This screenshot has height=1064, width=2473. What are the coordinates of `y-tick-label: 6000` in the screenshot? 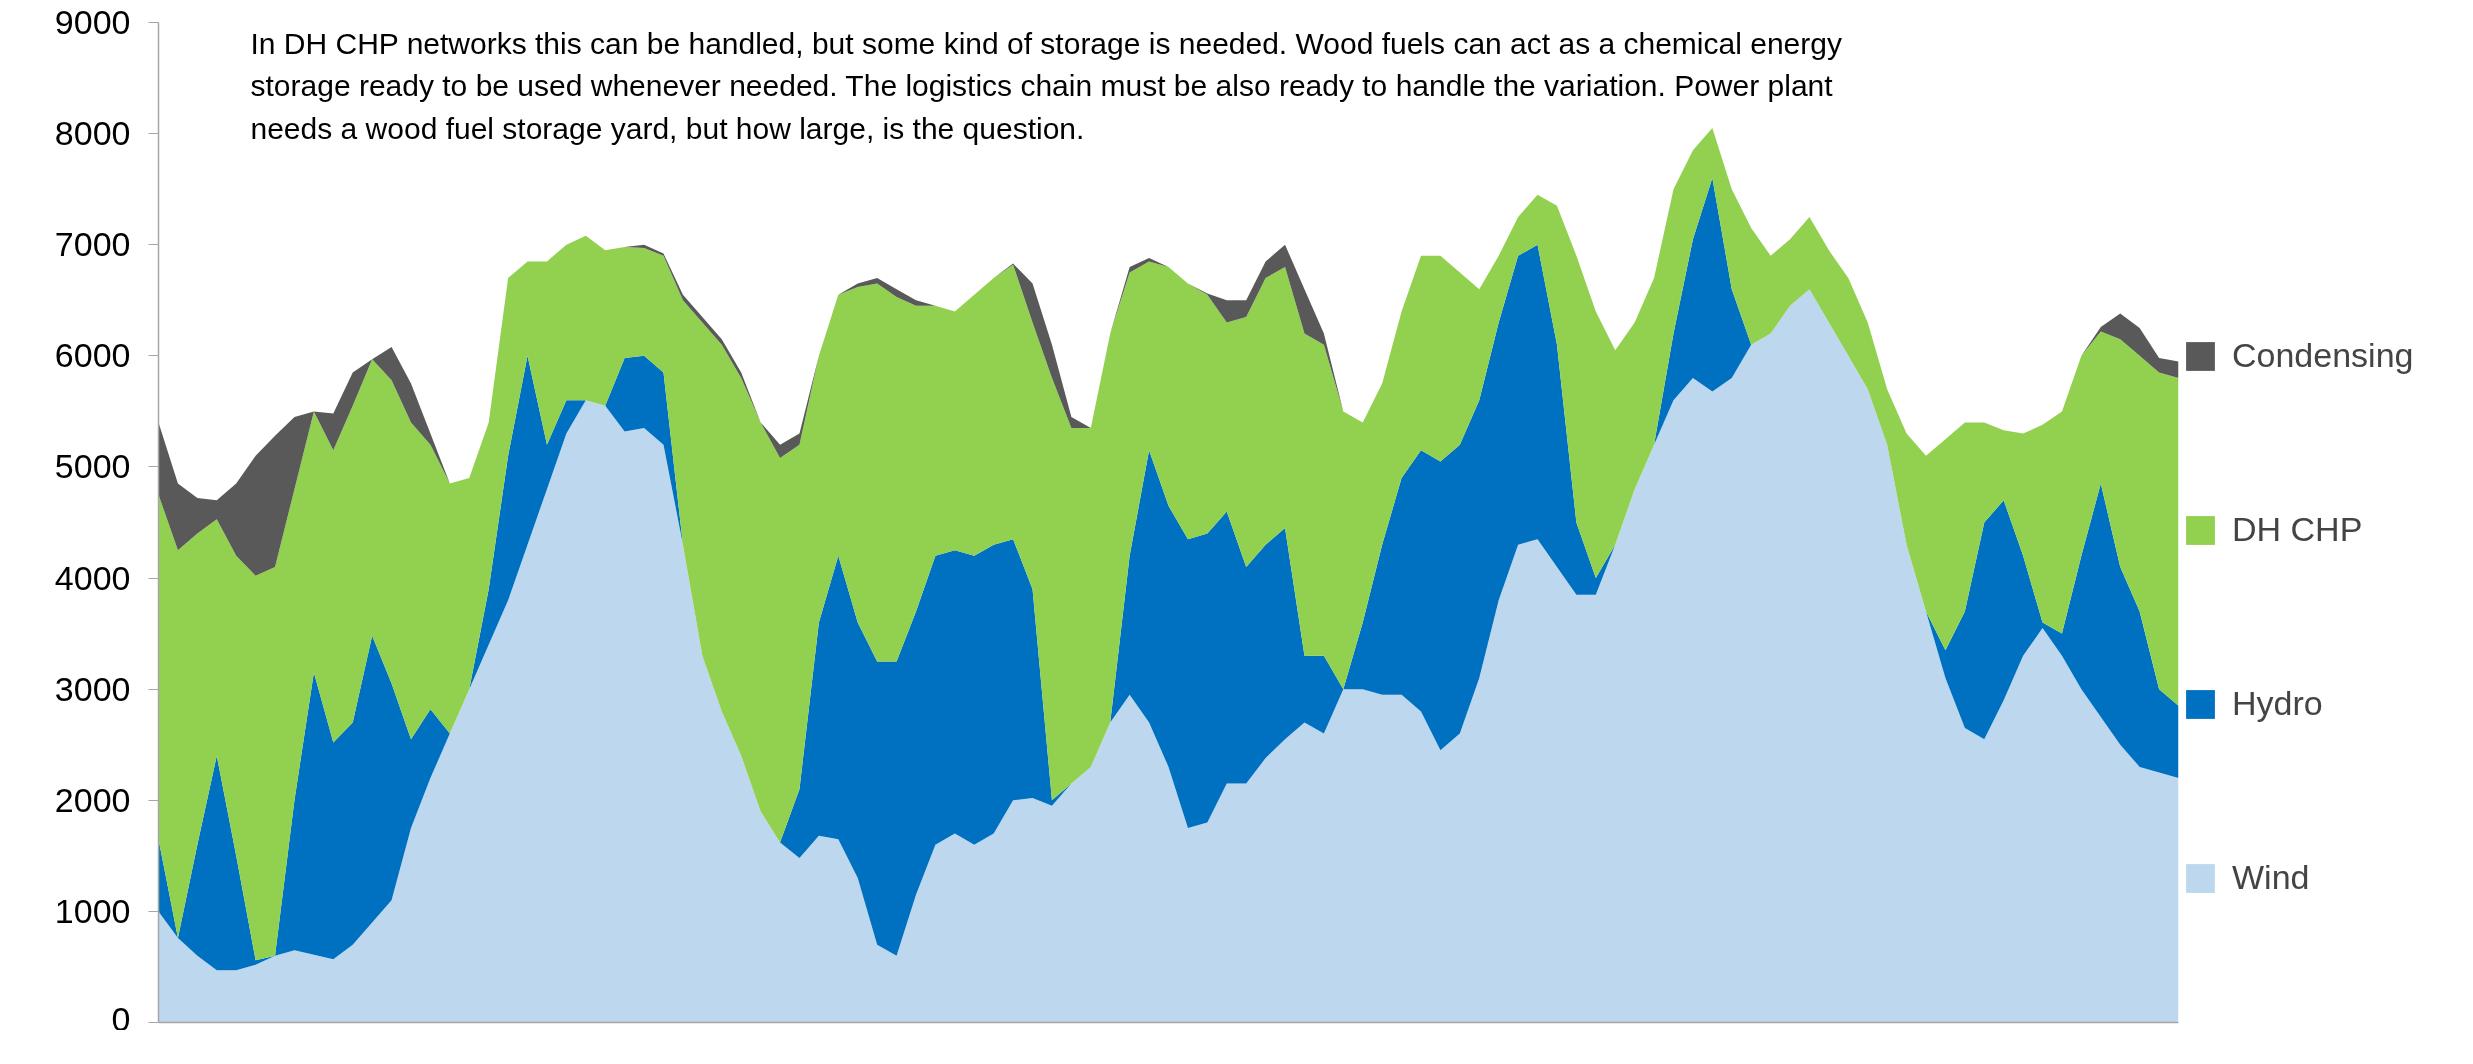 It's located at (92, 355).